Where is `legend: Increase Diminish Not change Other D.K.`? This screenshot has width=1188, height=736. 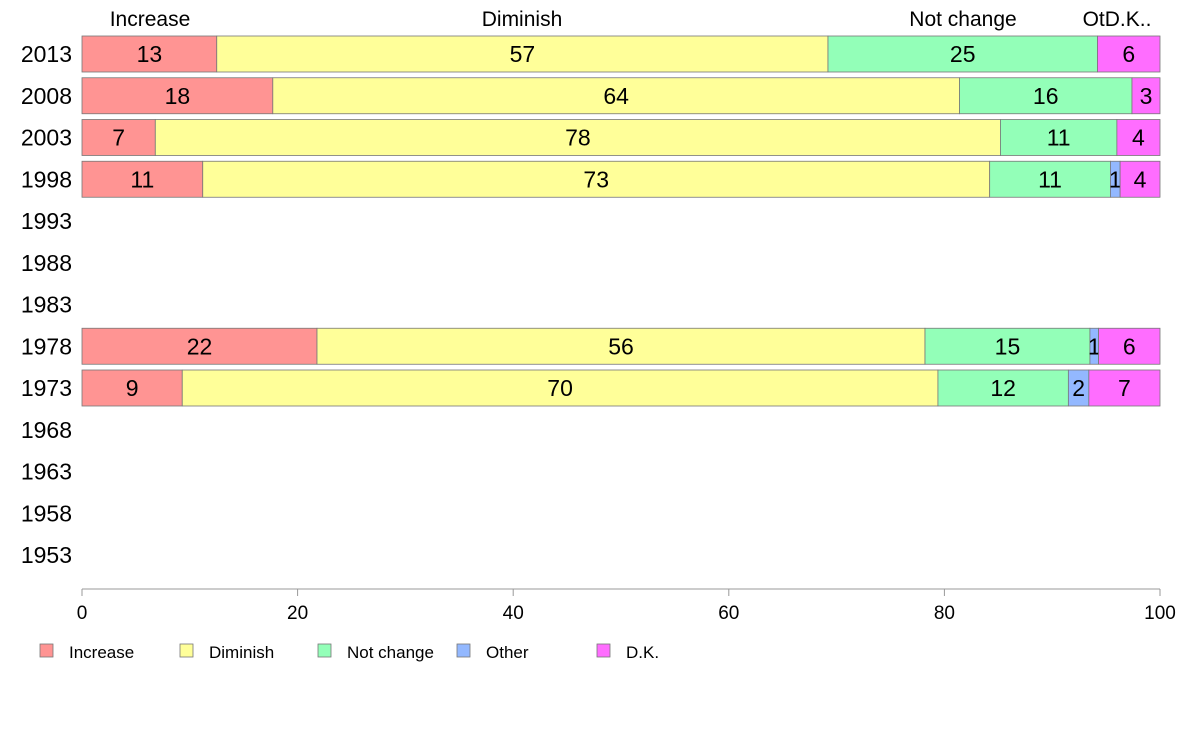
legend: Increase Diminish Not change Other D.K. is located at coordinates (349, 652).